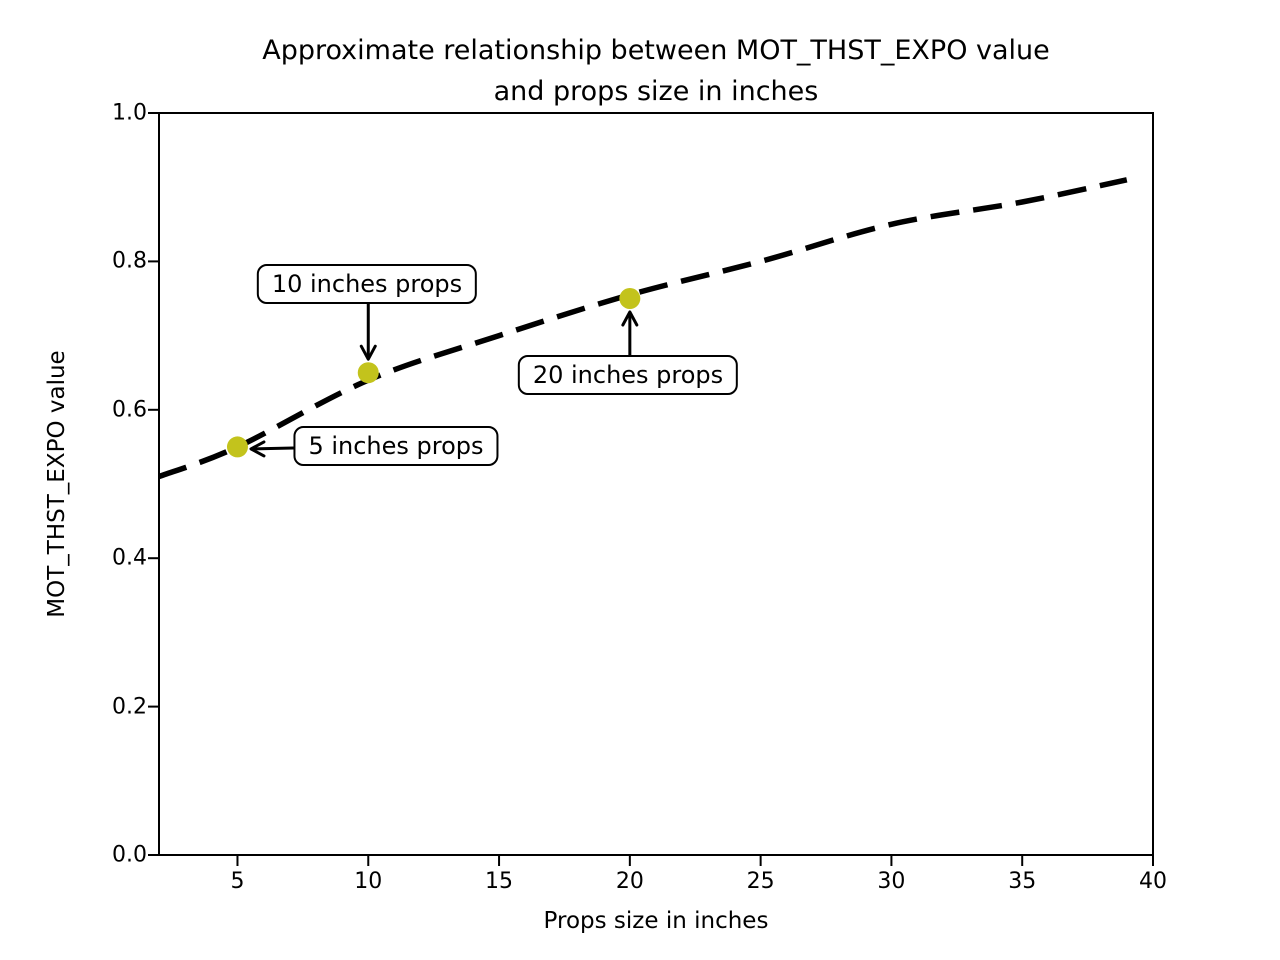 The width and height of the screenshot is (1280, 960). Describe the element at coordinates (129, 707) in the screenshot. I see `y-tick-label: 0.2` at that location.